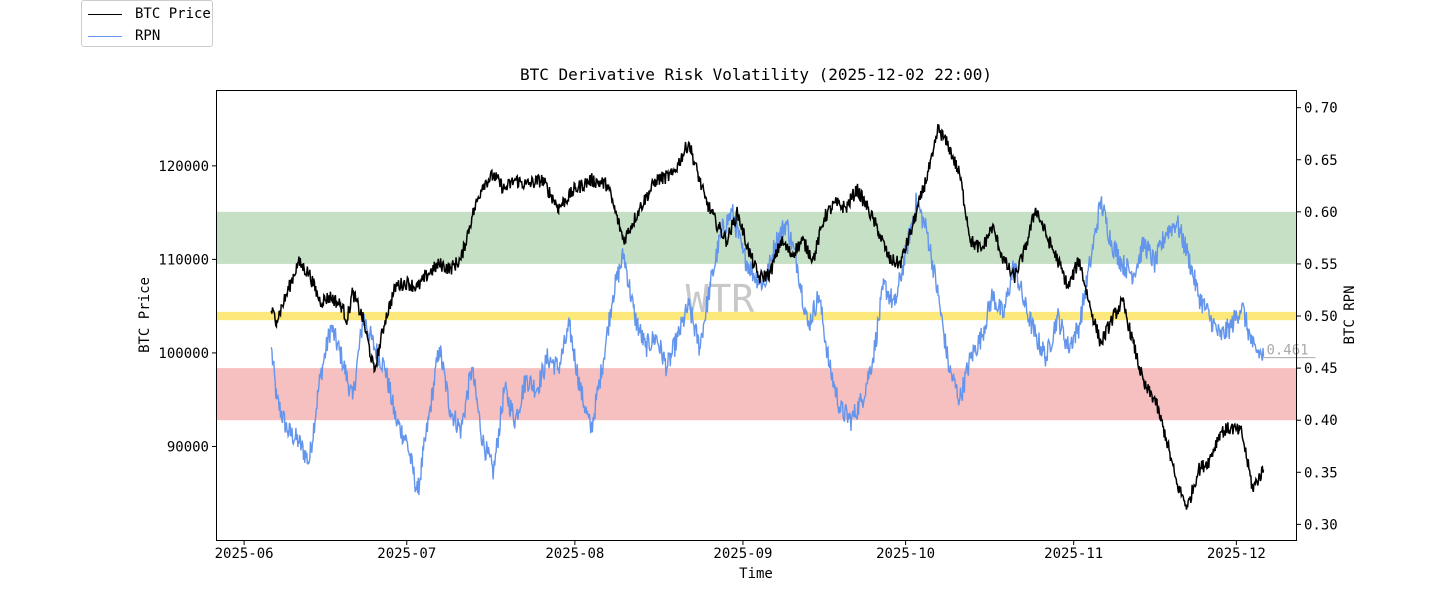  What do you see at coordinates (406, 554) in the screenshot?
I see `x-tick-label: 2025-07` at bounding box center [406, 554].